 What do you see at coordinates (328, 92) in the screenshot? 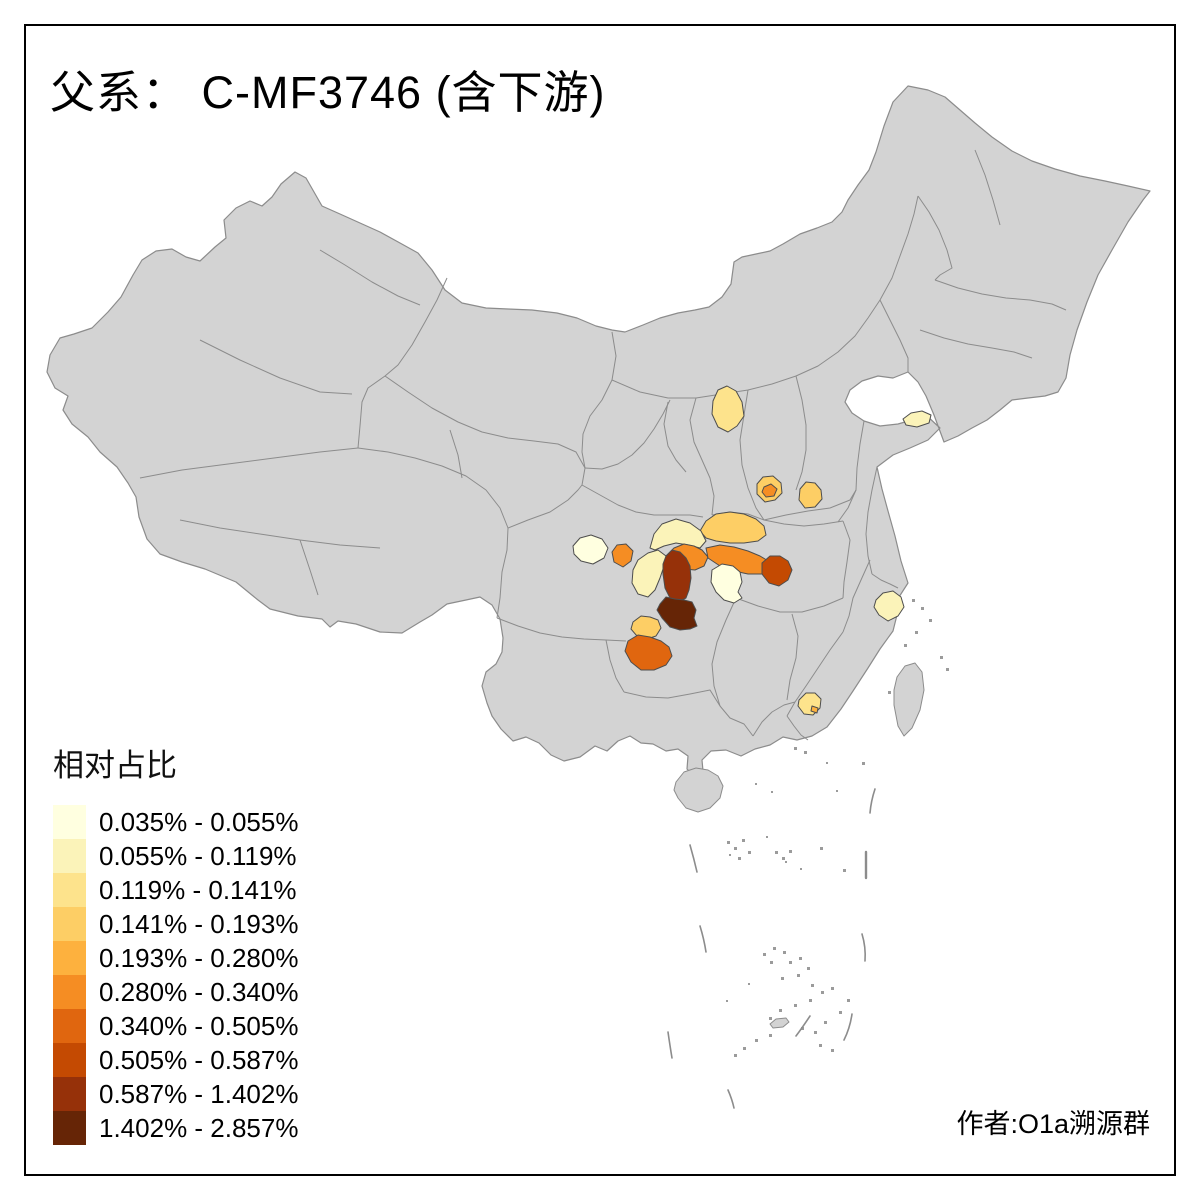
I see `page-title: 父系： C-MF3746 (含下游)` at bounding box center [328, 92].